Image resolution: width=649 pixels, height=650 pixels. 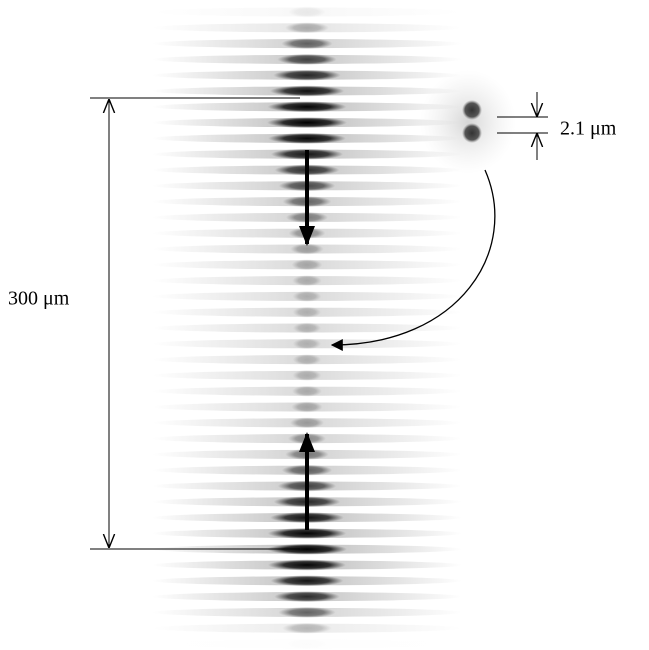 I want to click on separation-label: 300 μm, so click(x=39, y=299).